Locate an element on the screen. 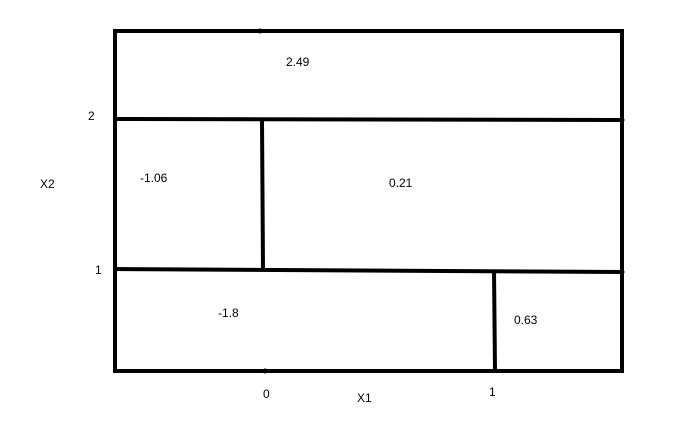  y-axis-label: X2 is located at coordinates (47, 184).